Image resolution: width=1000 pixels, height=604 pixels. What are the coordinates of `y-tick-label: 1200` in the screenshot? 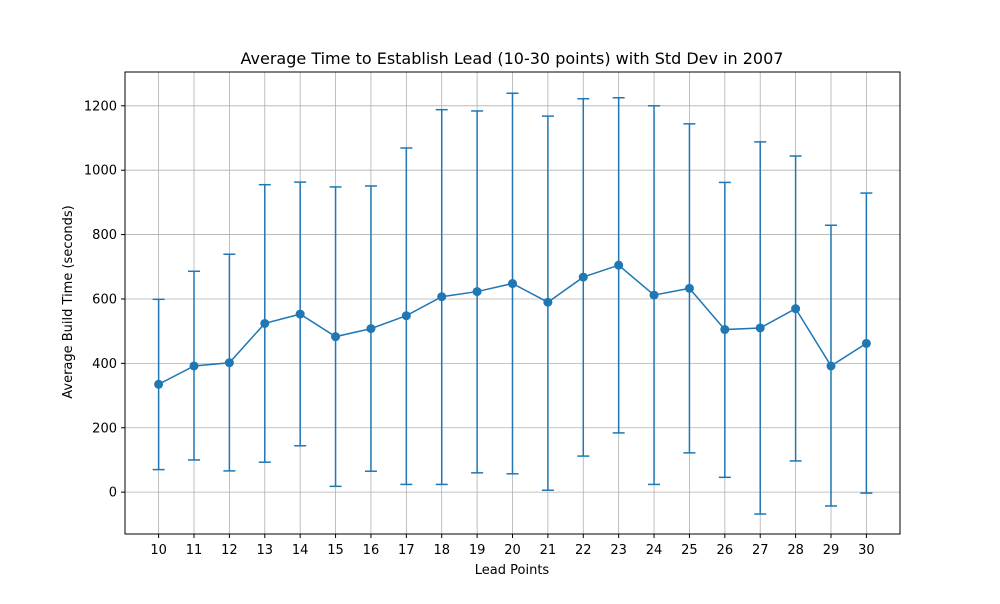 It's located at (100, 106).